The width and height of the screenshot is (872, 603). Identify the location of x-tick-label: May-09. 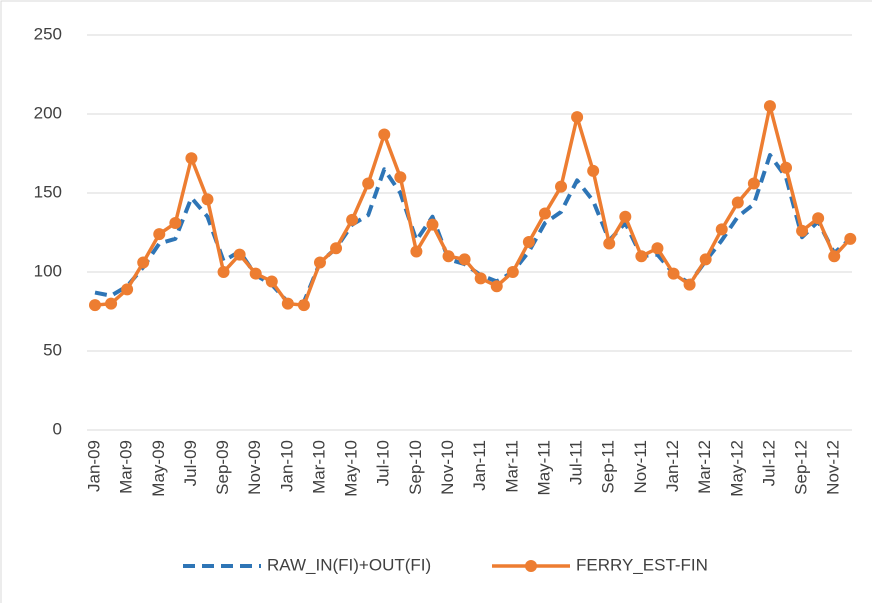
(158, 468).